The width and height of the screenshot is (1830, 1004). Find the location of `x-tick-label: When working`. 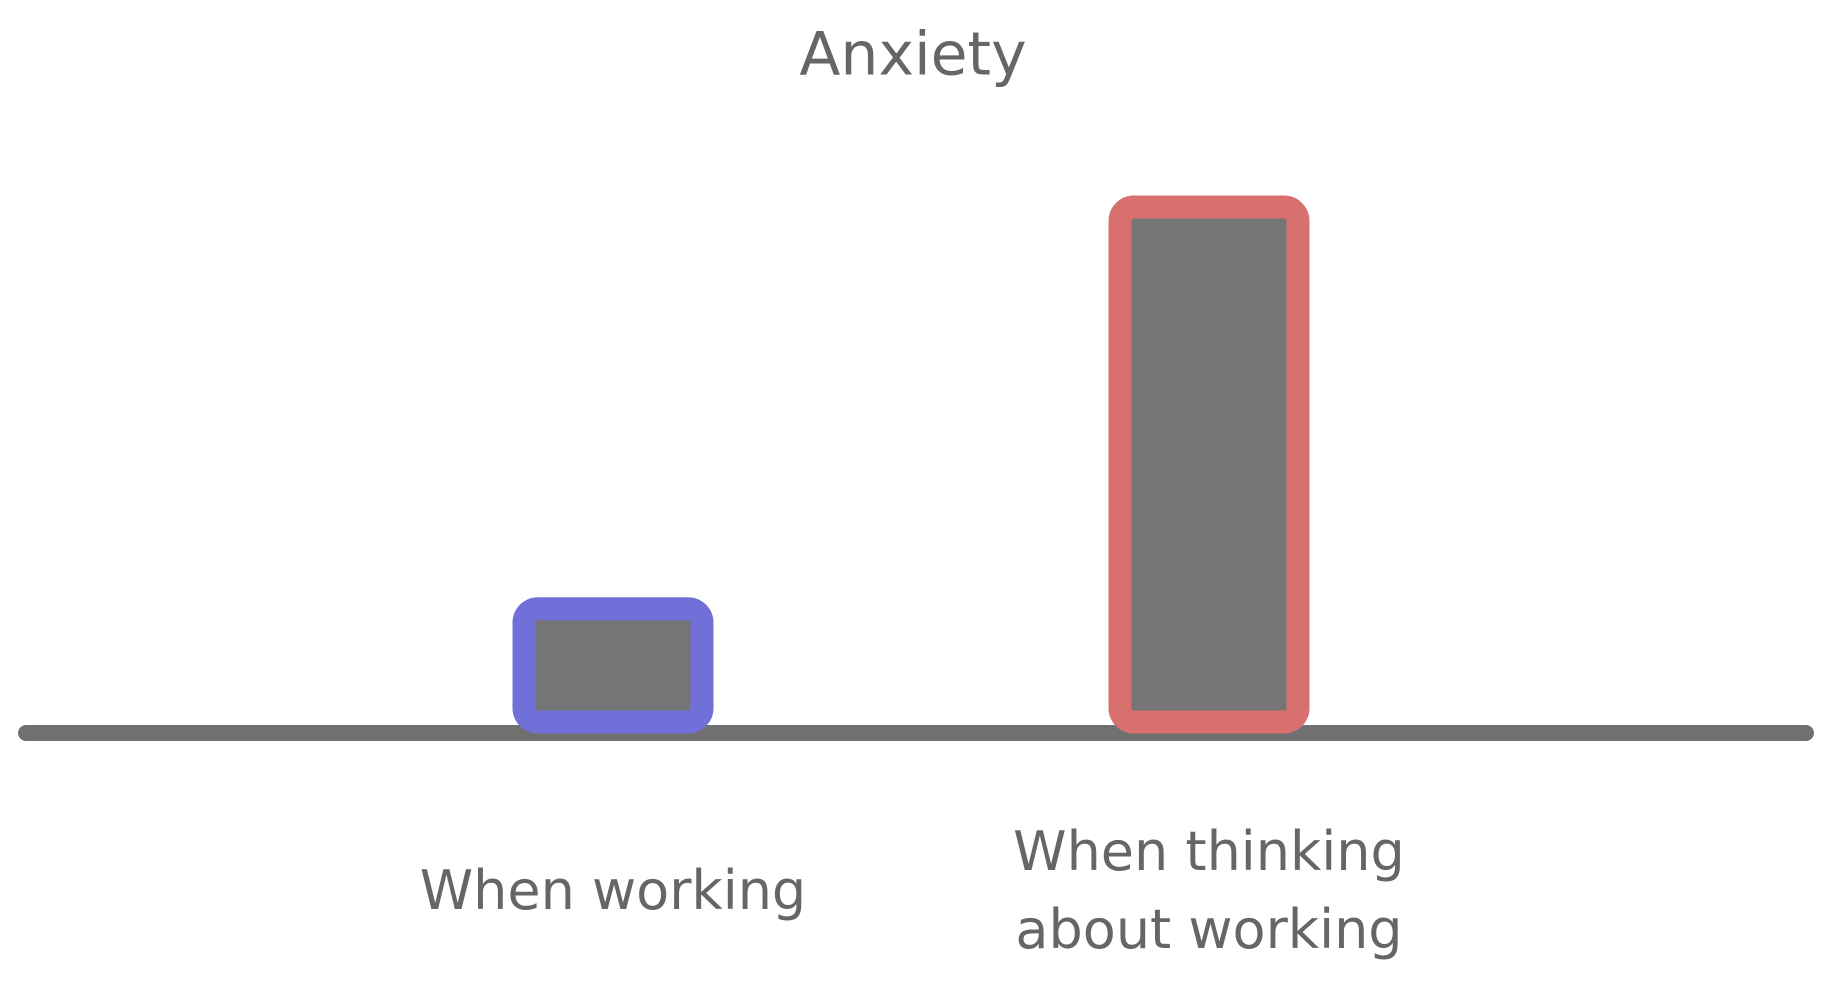

x-tick-label: When working is located at coordinates (613, 890).